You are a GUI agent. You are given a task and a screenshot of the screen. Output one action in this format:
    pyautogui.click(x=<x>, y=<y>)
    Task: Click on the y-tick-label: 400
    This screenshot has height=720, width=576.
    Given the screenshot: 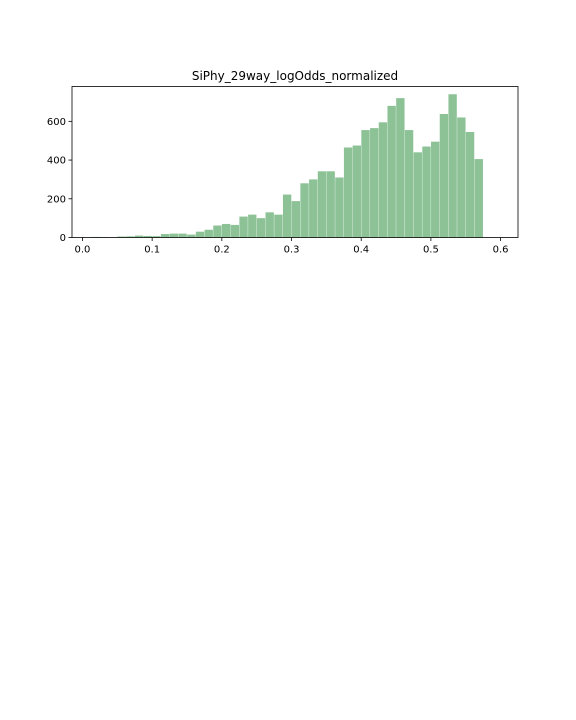 What is the action you would take?
    pyautogui.click(x=56, y=161)
    